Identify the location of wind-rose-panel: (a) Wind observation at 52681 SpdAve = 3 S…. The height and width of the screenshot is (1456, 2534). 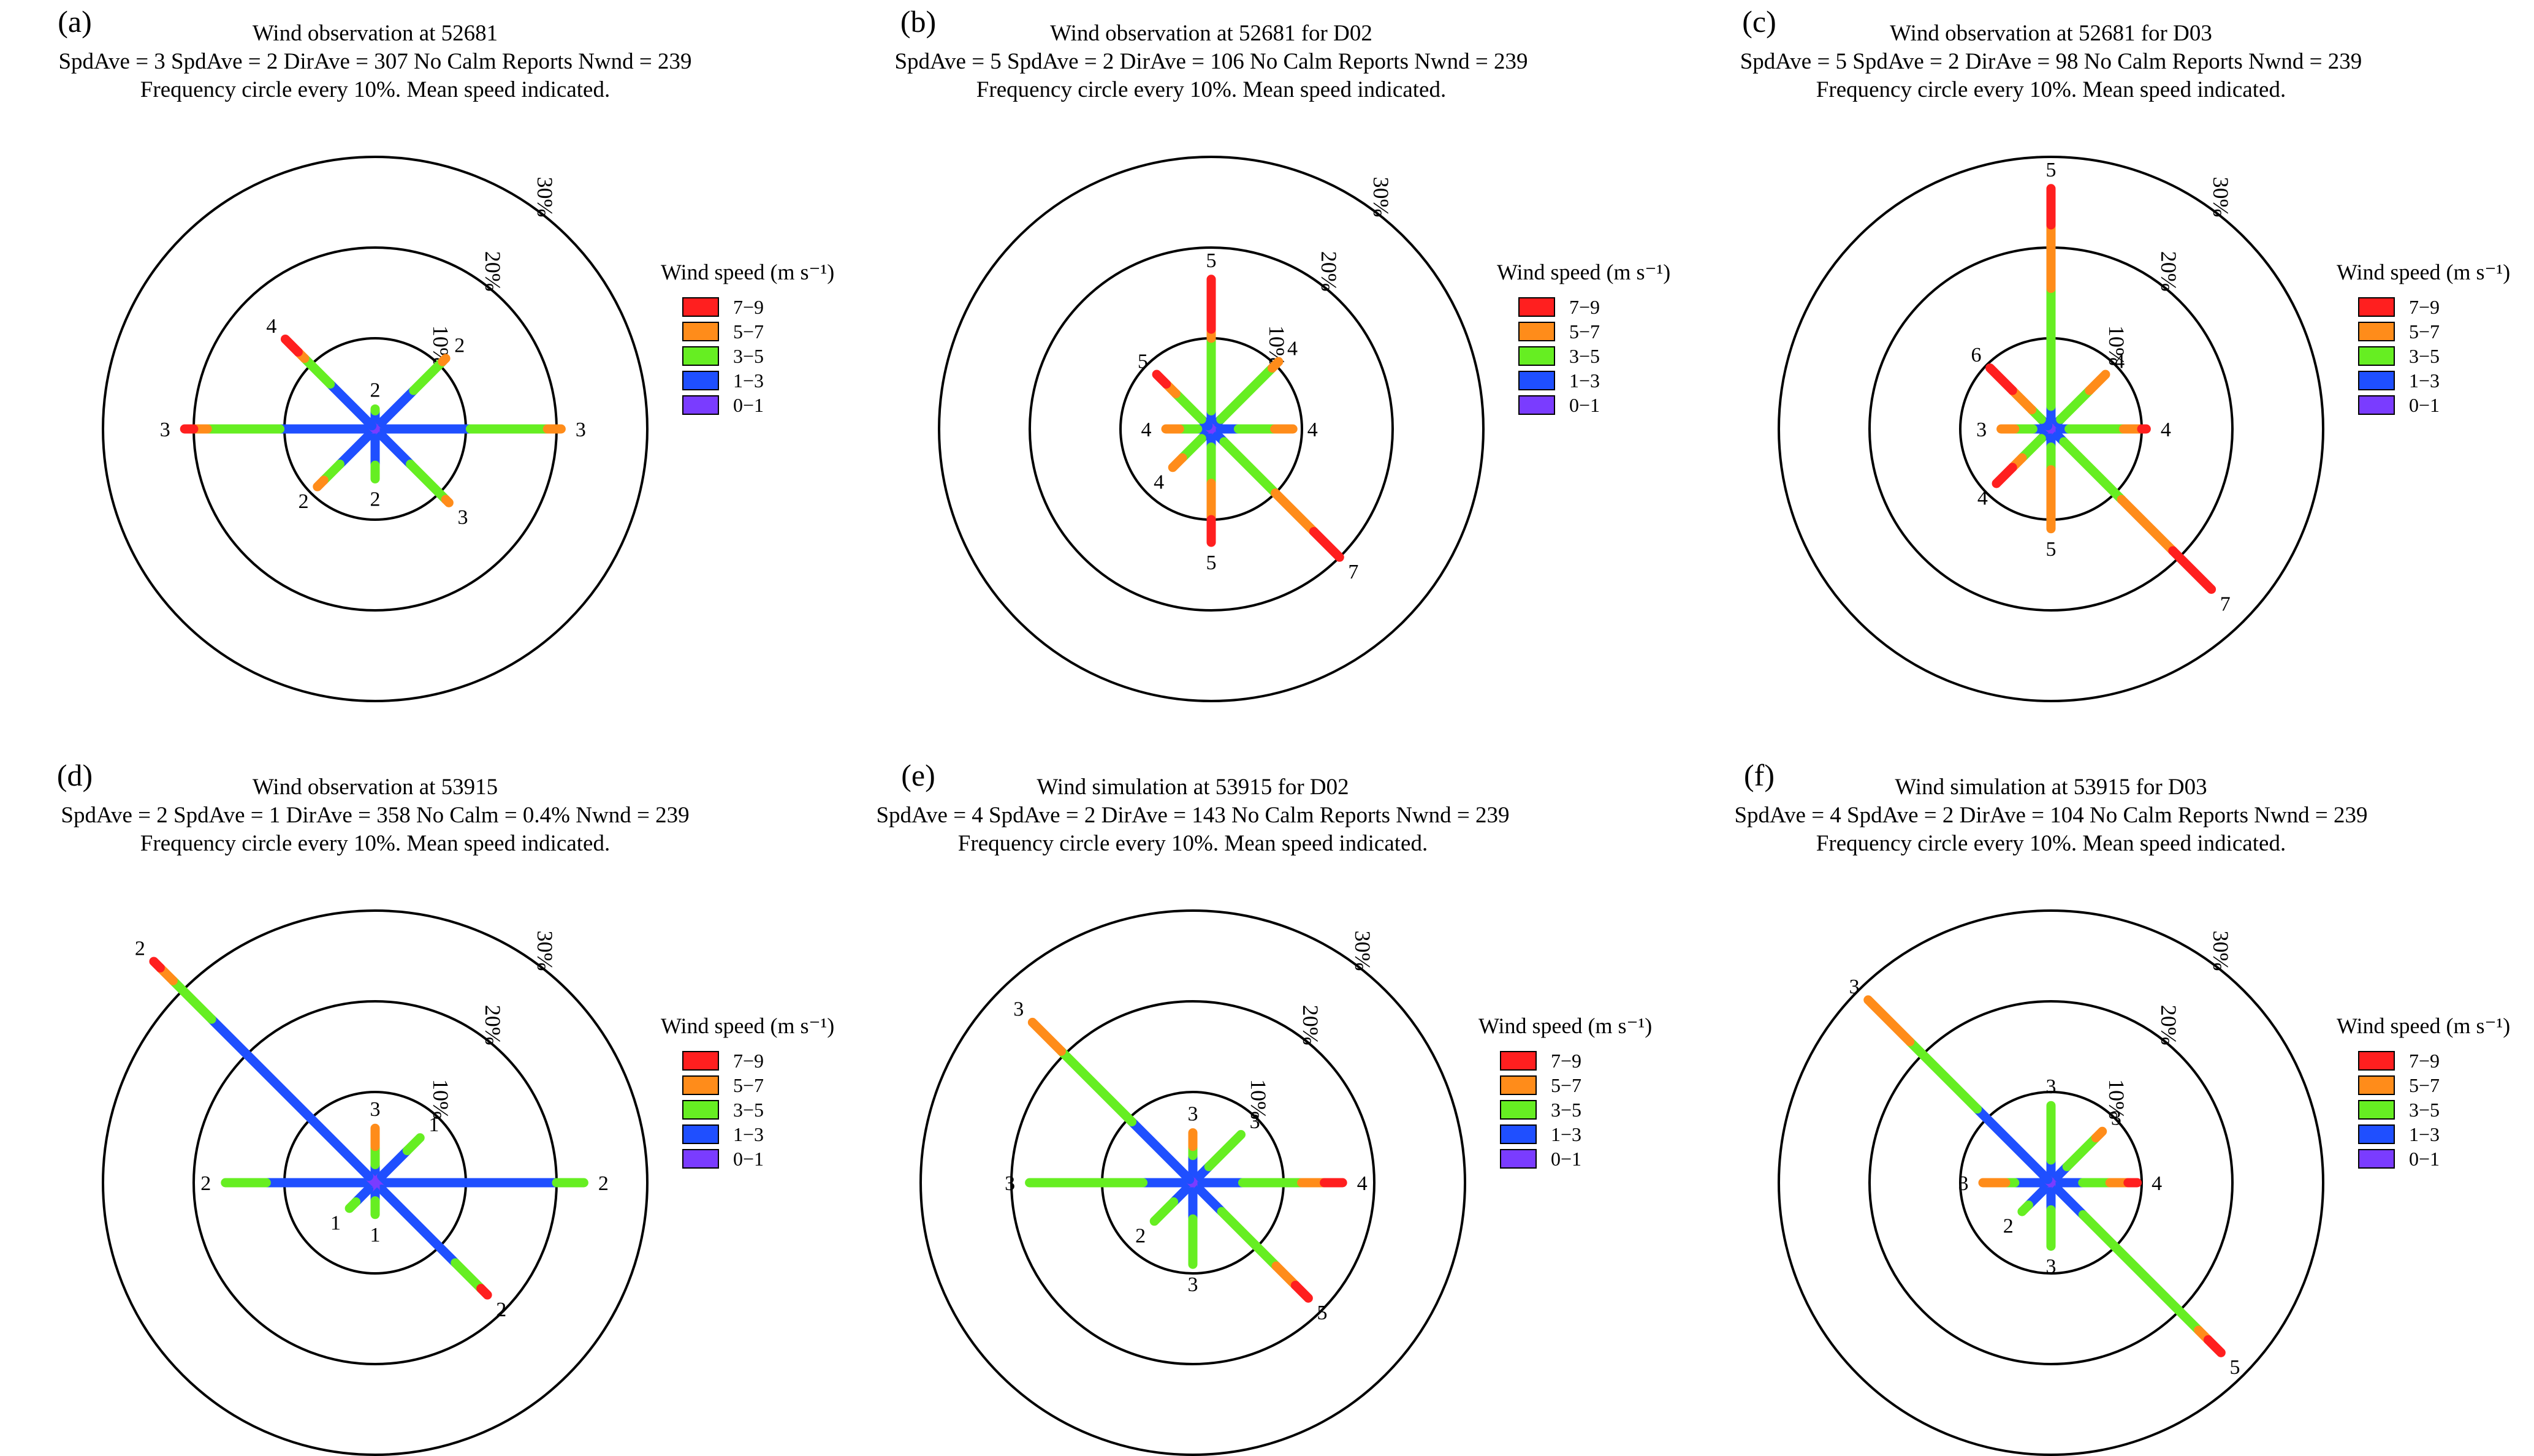
(446, 353).